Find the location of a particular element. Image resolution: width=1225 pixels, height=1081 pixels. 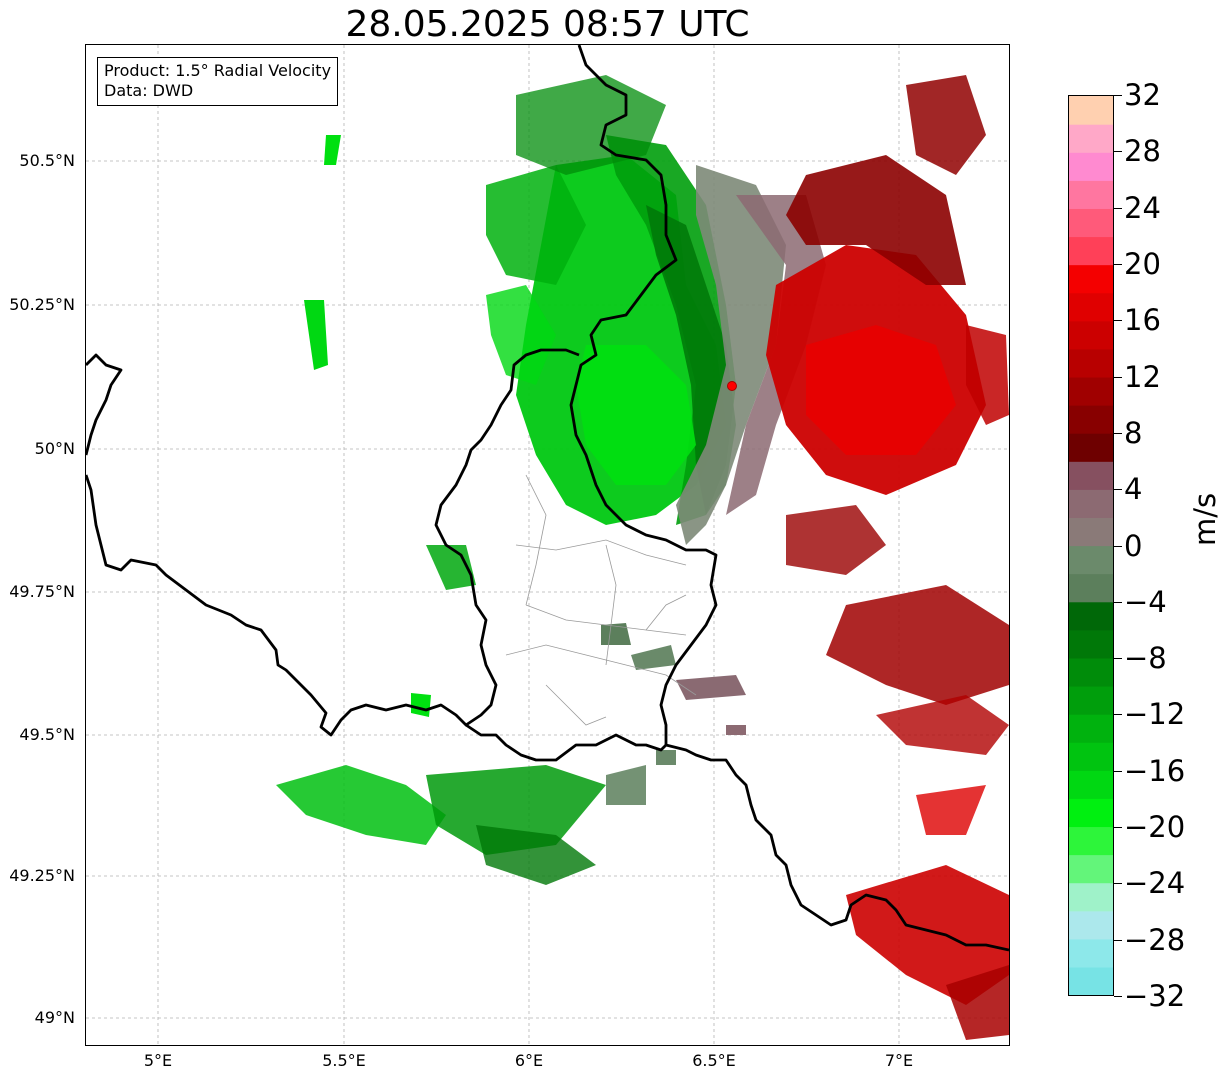

lat-label-49-75: 49.75°N is located at coordinates (42, 591).